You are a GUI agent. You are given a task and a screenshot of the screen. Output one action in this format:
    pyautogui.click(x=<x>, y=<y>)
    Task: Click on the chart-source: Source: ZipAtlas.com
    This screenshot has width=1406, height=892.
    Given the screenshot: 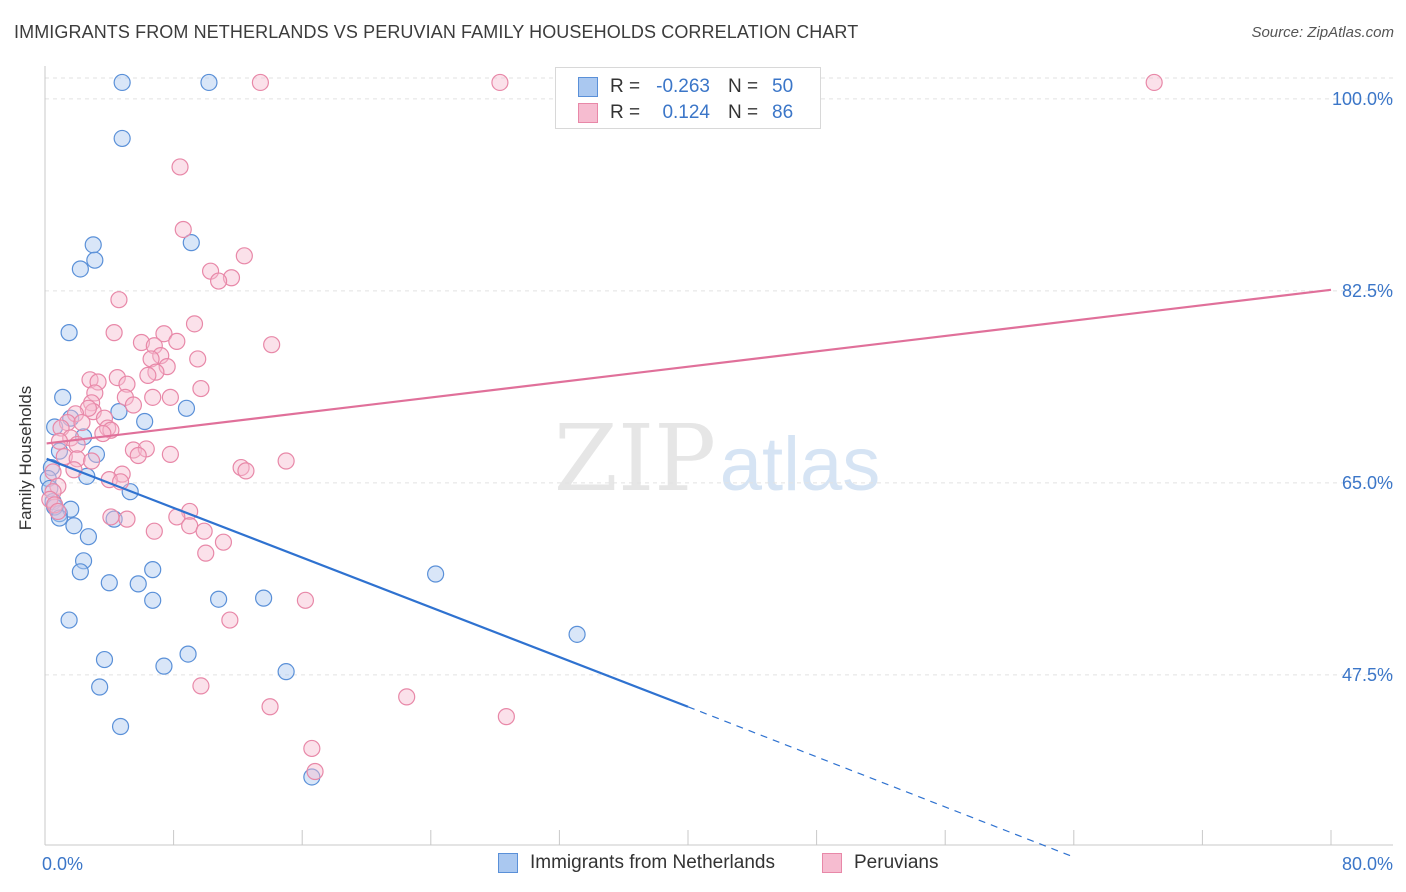 What is the action you would take?
    pyautogui.click(x=1322, y=32)
    